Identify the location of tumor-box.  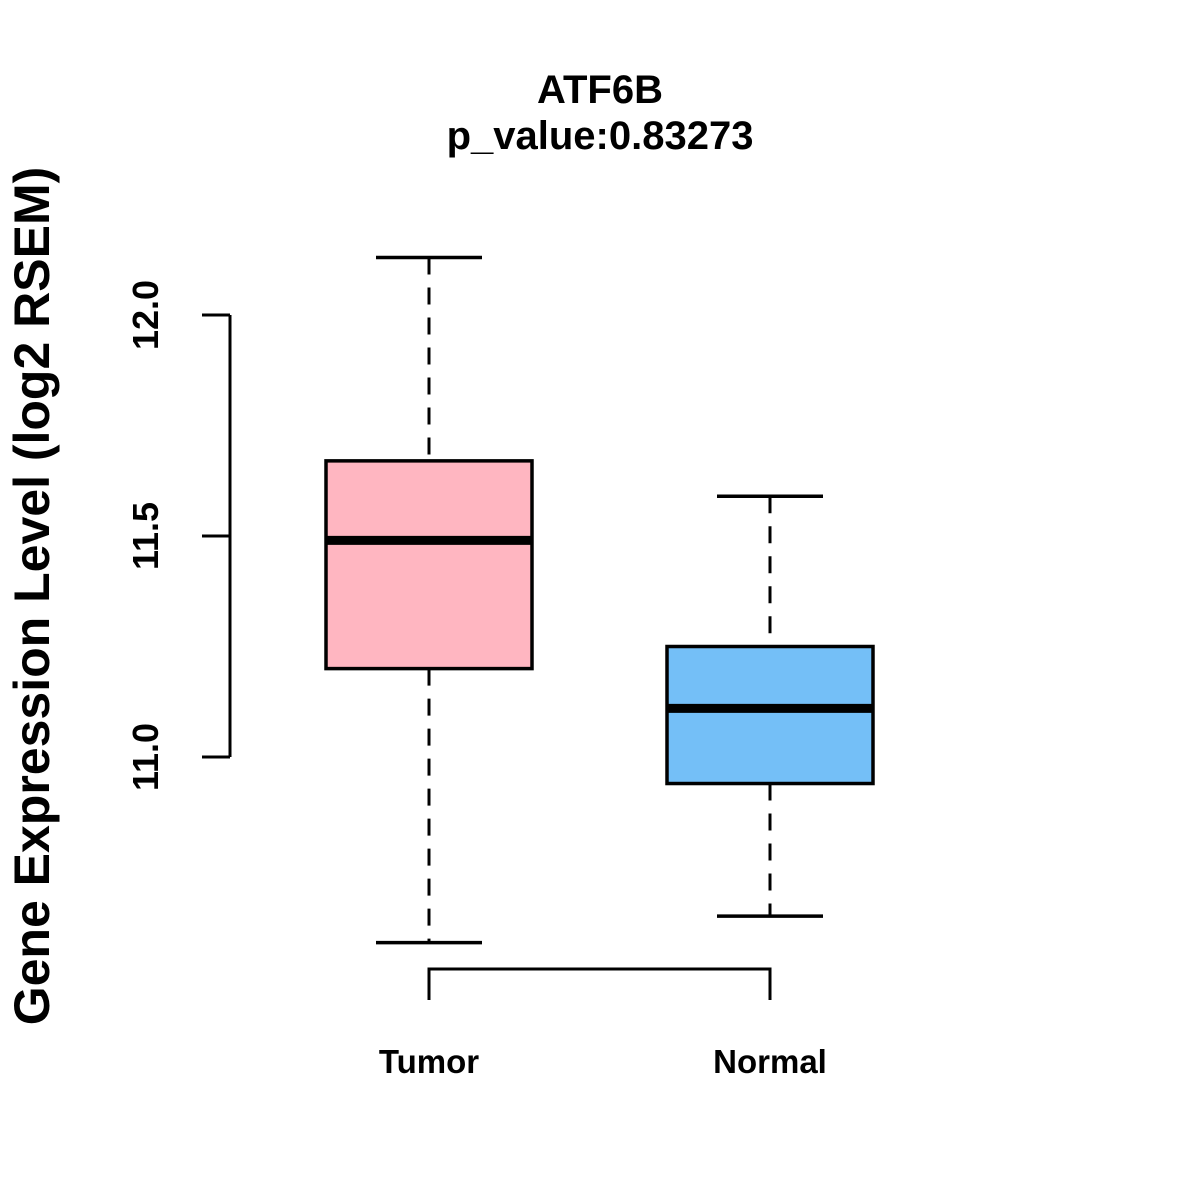
(429, 565).